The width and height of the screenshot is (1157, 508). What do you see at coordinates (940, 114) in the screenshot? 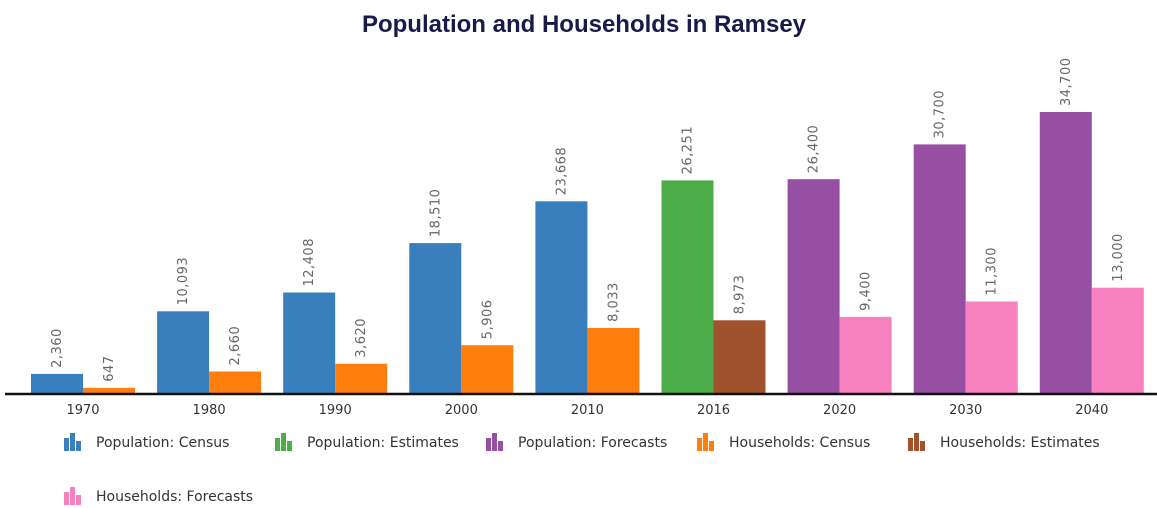
I see `data-label-population-forecasts-2030: 30,700` at bounding box center [940, 114].